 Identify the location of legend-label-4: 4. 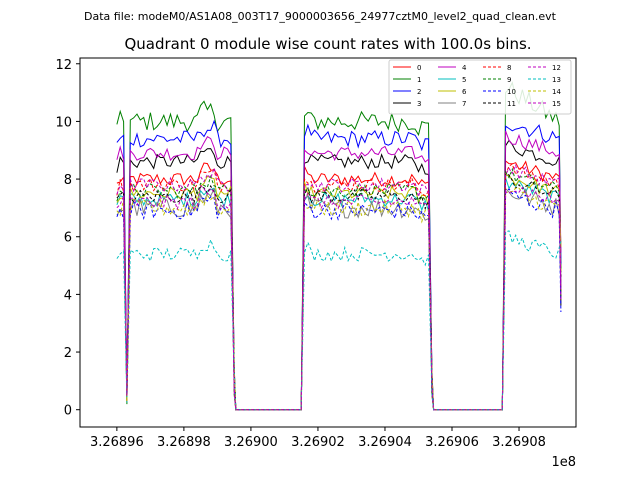
(464, 68).